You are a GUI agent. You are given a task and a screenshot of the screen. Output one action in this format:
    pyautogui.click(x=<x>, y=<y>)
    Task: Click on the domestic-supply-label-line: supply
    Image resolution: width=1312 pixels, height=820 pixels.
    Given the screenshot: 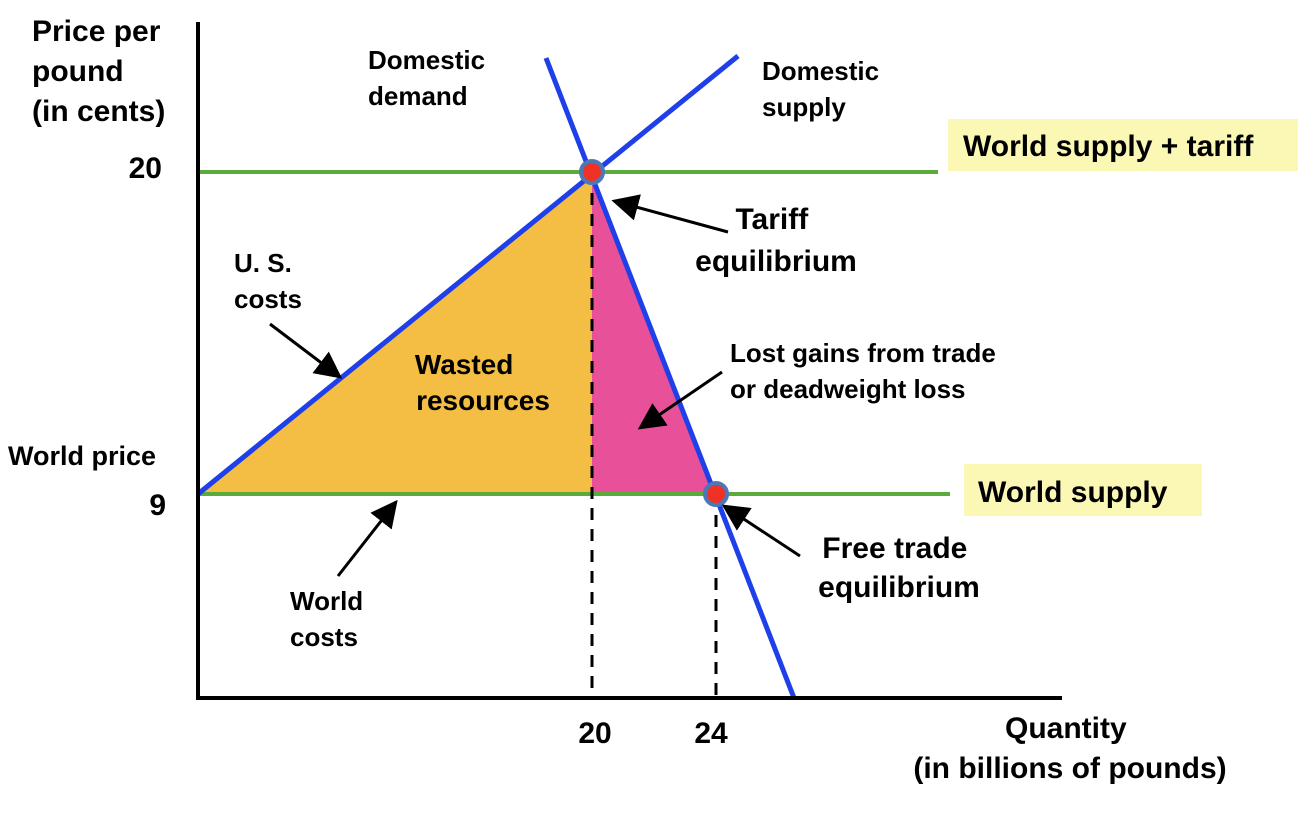 What is the action you would take?
    pyautogui.click(x=804, y=107)
    